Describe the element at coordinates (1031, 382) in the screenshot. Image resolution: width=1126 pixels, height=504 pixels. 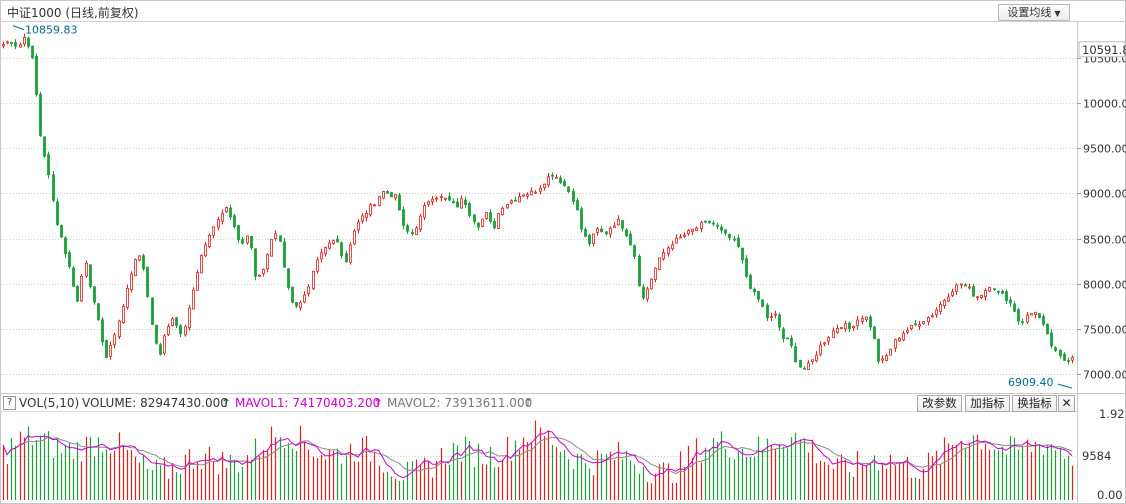
I see `low-marker-label: 6909.40` at that location.